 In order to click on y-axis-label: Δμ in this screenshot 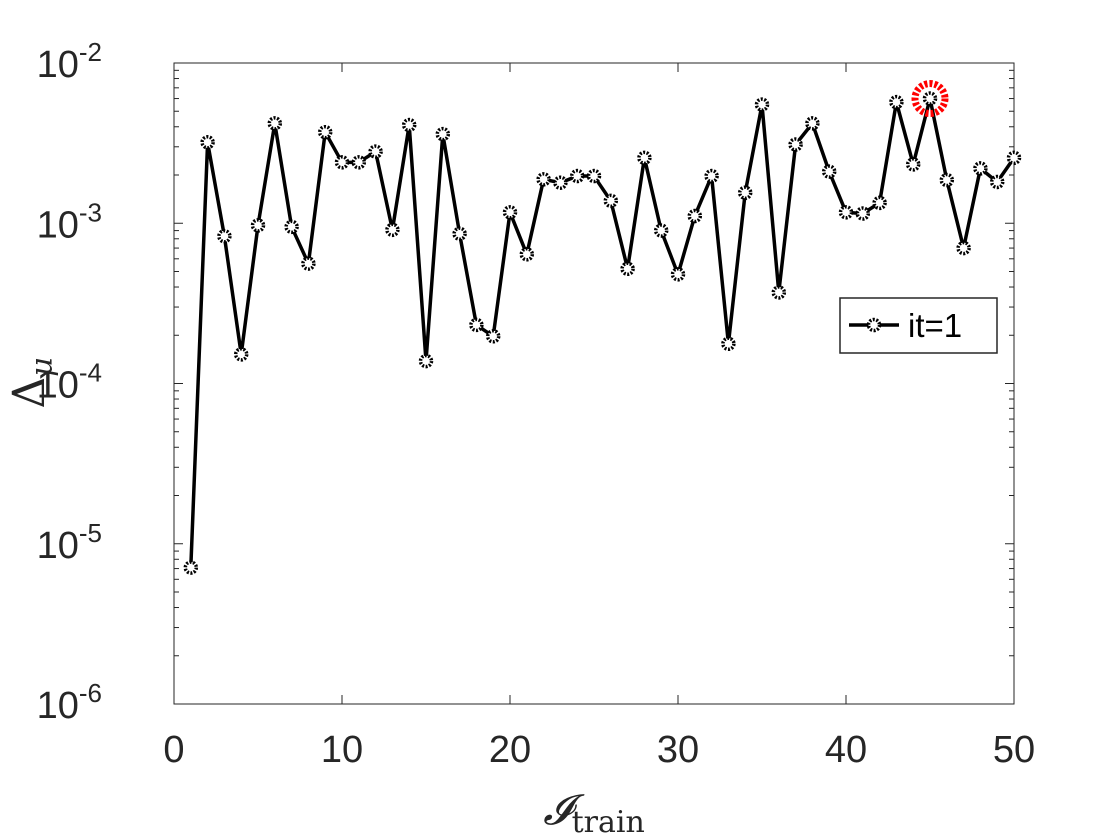, I will do `click(32, 382)`.